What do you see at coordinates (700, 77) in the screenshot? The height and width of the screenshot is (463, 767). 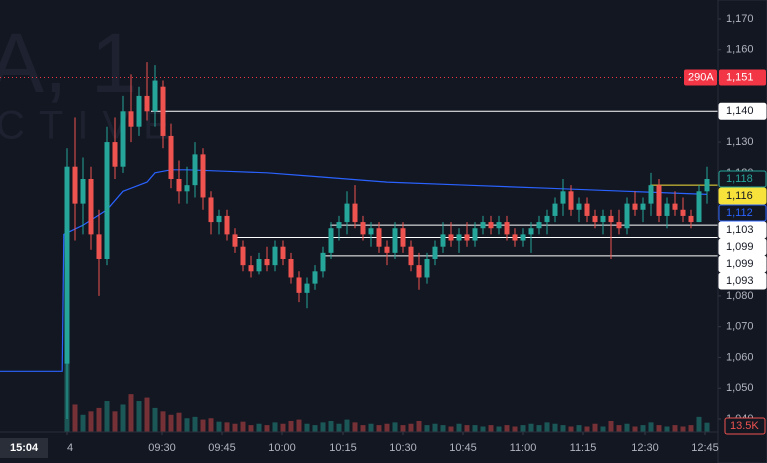 I see `alert-name-tag` at bounding box center [700, 77].